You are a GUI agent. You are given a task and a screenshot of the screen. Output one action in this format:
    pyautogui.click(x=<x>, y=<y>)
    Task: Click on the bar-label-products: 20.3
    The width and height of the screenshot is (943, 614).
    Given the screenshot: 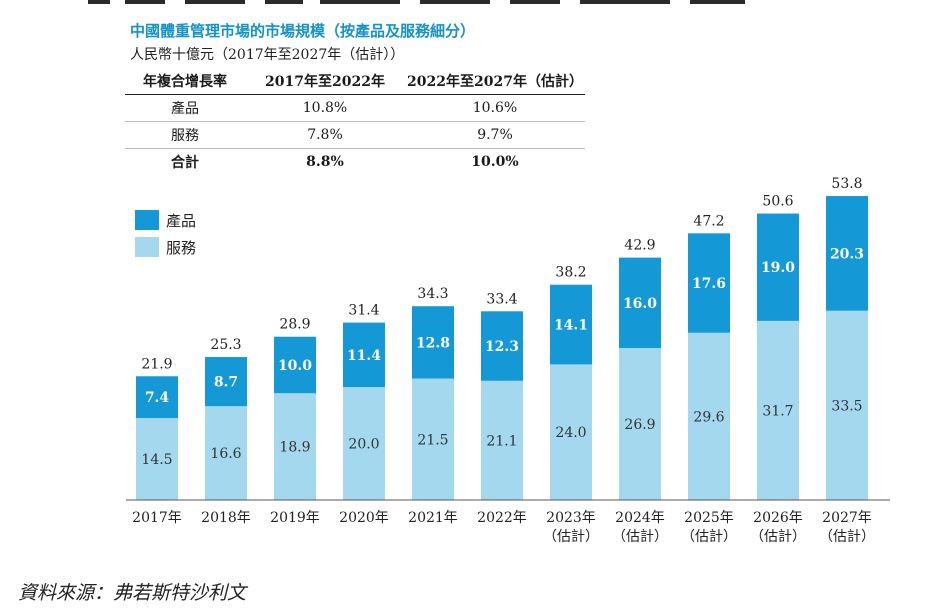 What is the action you would take?
    pyautogui.click(x=847, y=254)
    